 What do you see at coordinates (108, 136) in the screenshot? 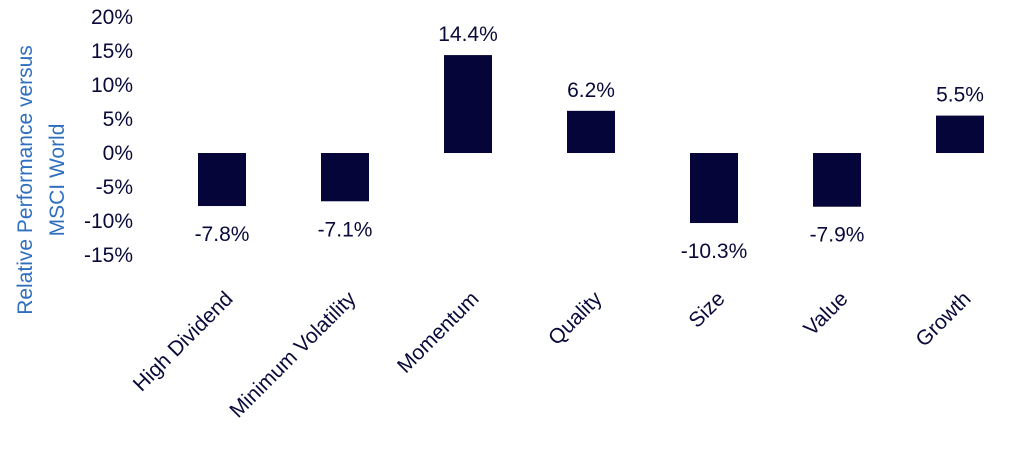
I see `y-axis-ticks: 20% 15% 10% 5% 0% -5% -10% -15%` at bounding box center [108, 136].